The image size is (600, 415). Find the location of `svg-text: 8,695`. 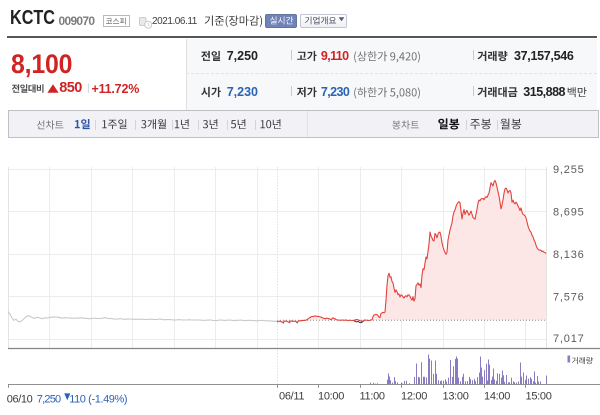

svg-text: 8,695 is located at coordinates (569, 213).